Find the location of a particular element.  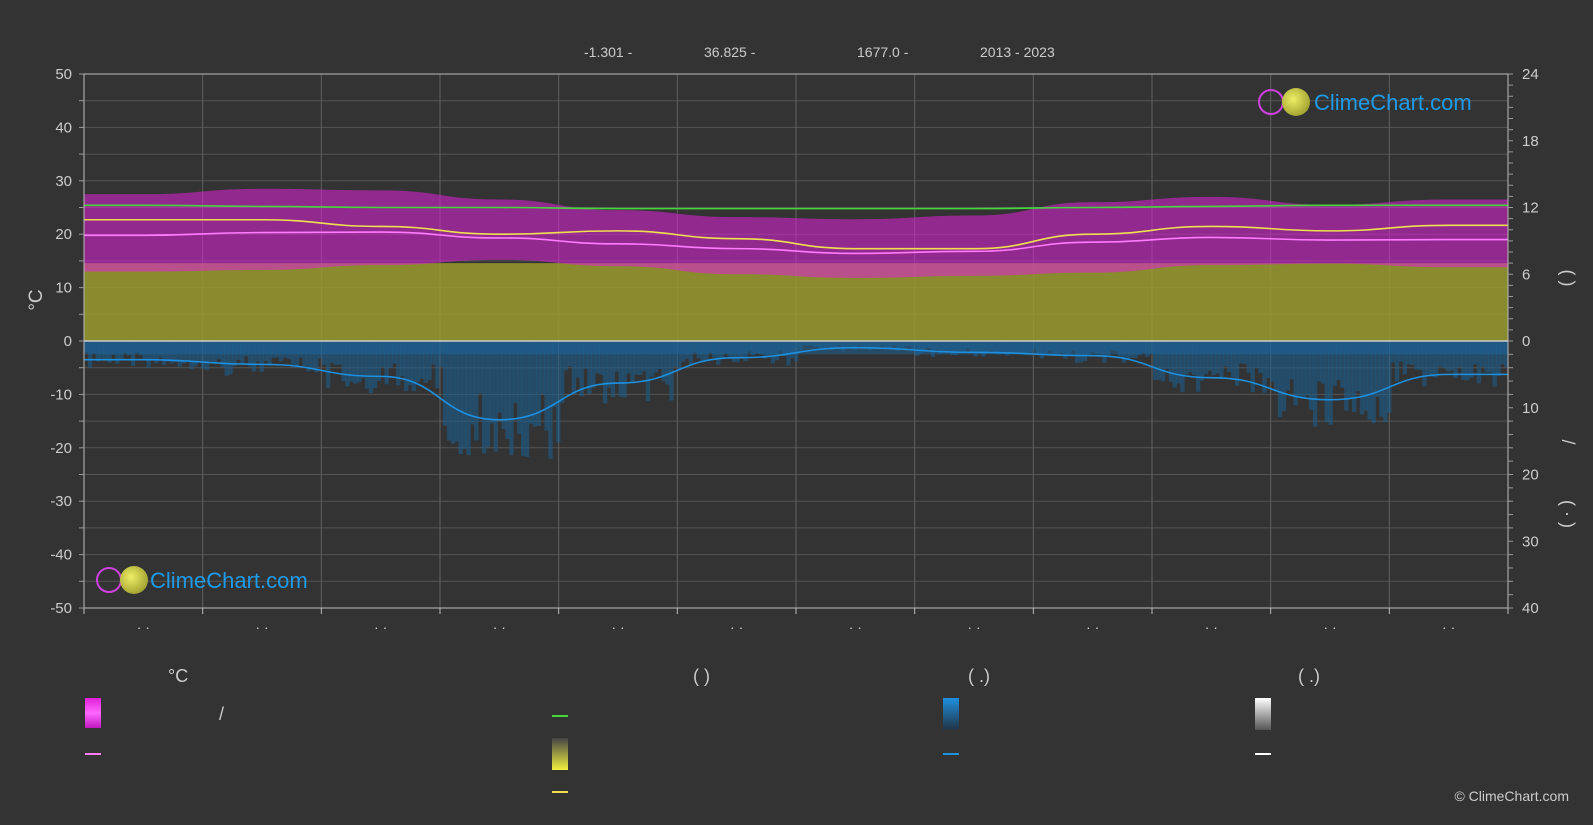

left-axis-label: °C is located at coordinates (36, 299).